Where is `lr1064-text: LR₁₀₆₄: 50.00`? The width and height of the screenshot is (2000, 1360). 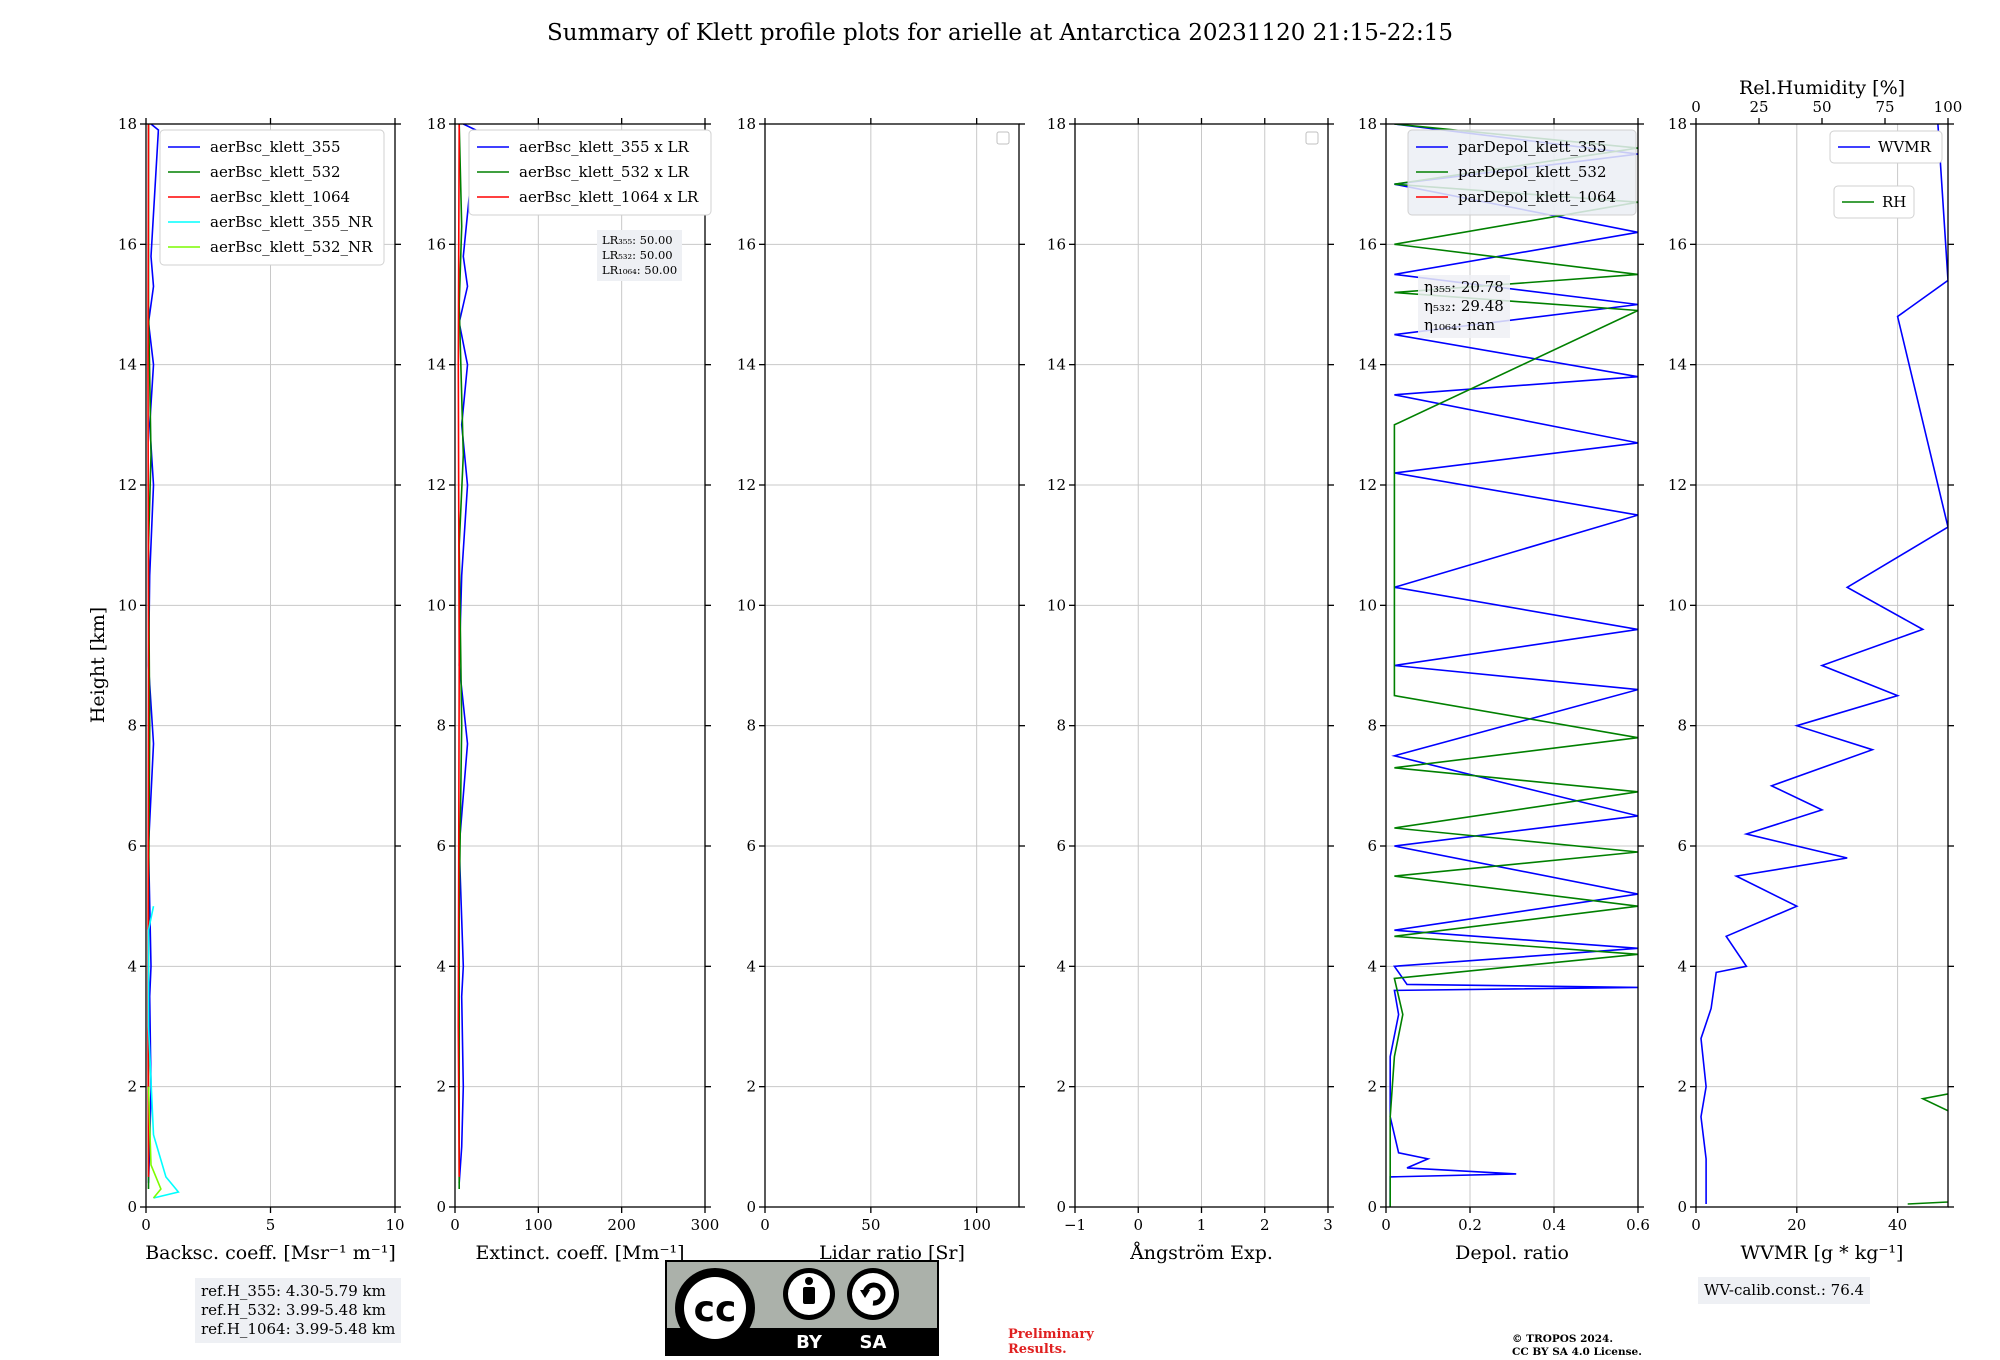 lr1064-text: LR₁₀₆₄: 50.00 is located at coordinates (640, 270).